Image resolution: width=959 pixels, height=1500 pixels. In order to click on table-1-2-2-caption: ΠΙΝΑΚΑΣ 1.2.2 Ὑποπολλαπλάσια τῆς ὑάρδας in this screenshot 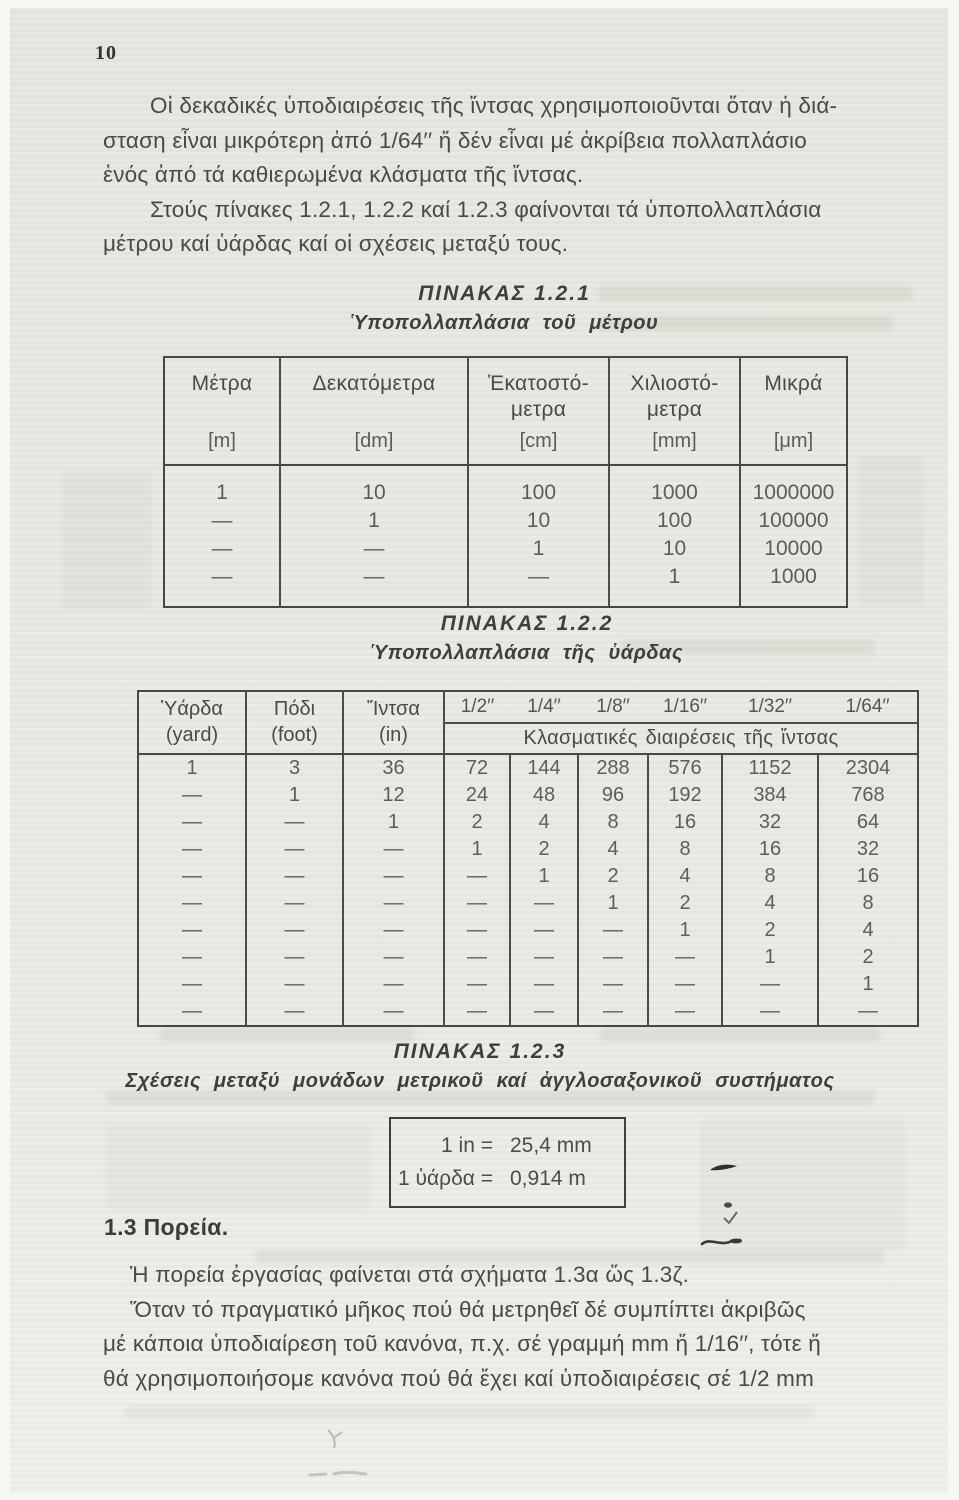, I will do `click(527, 638)`.